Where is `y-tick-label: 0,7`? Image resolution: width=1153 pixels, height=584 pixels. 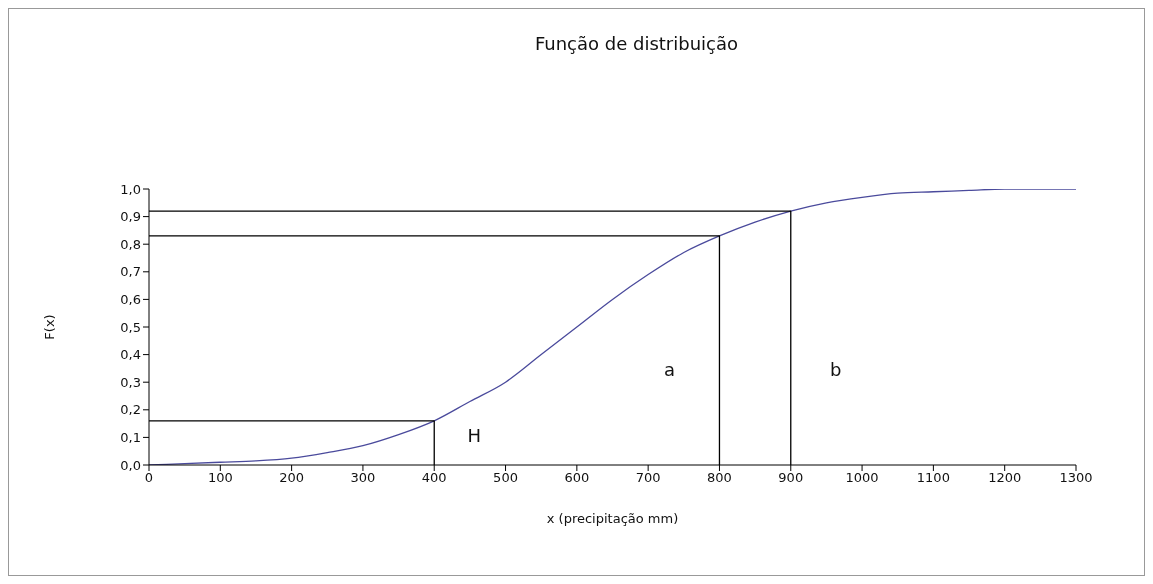
y-tick-label: 0,7 is located at coordinates (130, 272).